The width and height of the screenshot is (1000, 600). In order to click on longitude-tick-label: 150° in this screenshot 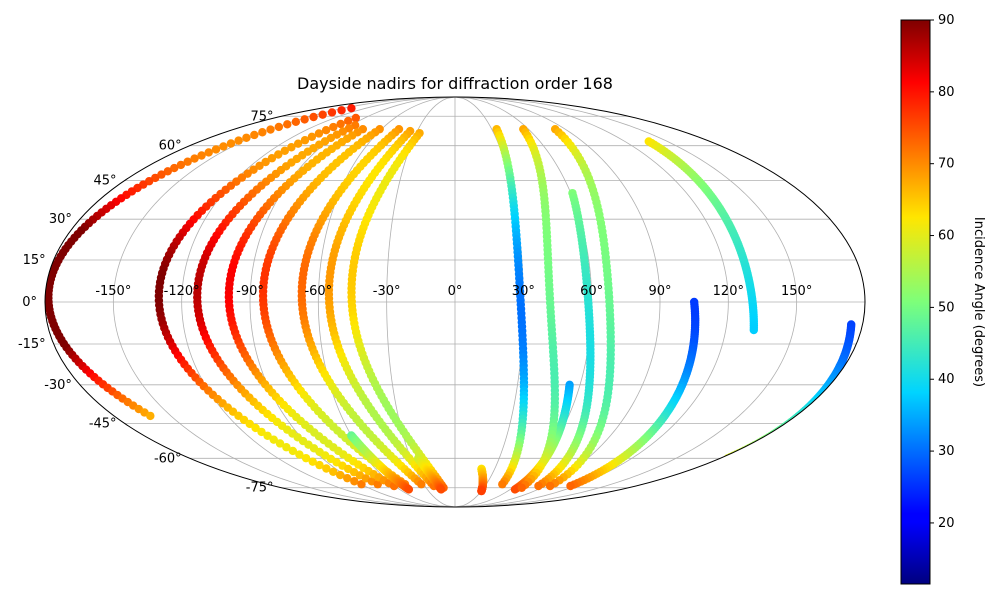, I will do `click(796, 291)`.